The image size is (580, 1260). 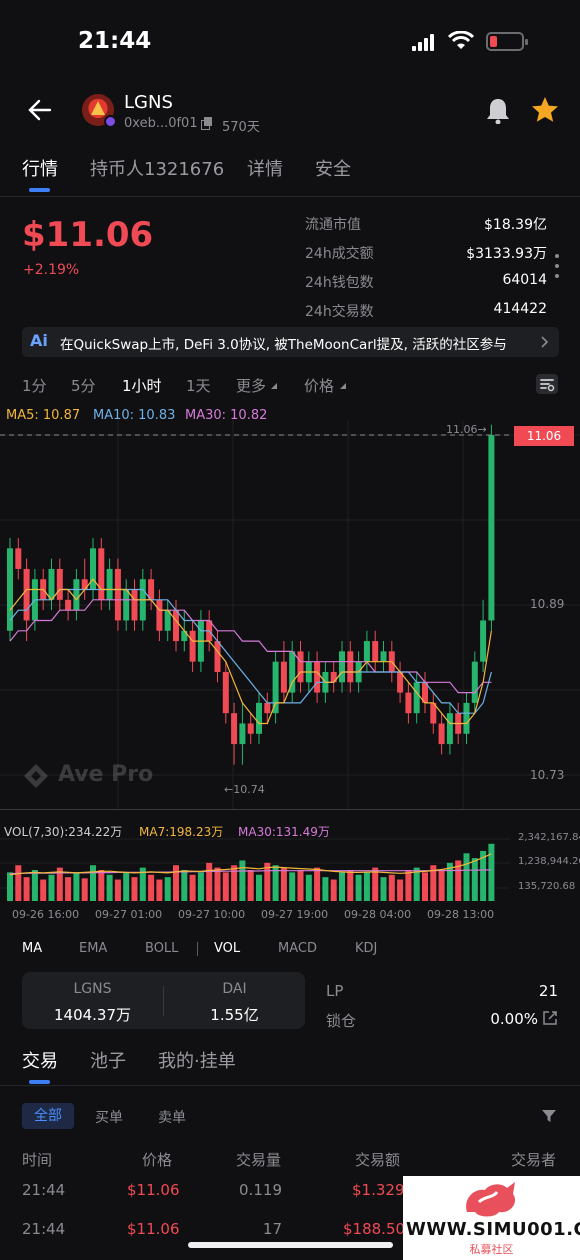 I want to click on time-label: 09-28 13:00, so click(x=461, y=914).